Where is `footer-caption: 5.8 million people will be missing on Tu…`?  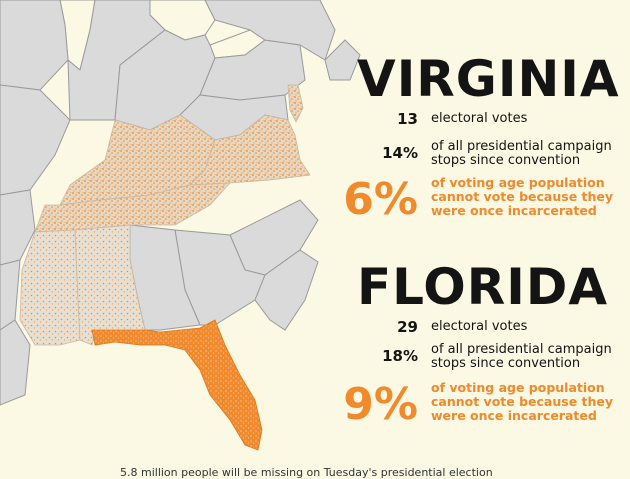 footer-caption: 5.8 million people will be missing on Tu… is located at coordinates (306, 472).